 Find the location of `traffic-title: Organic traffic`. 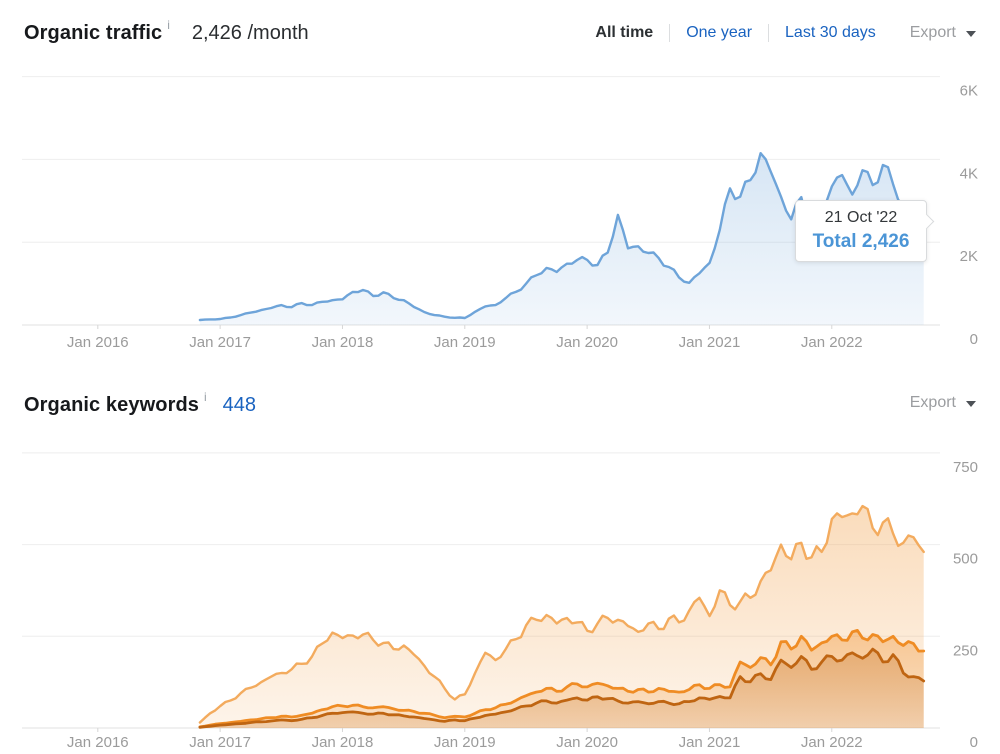

traffic-title: Organic traffic is located at coordinates (93, 33).